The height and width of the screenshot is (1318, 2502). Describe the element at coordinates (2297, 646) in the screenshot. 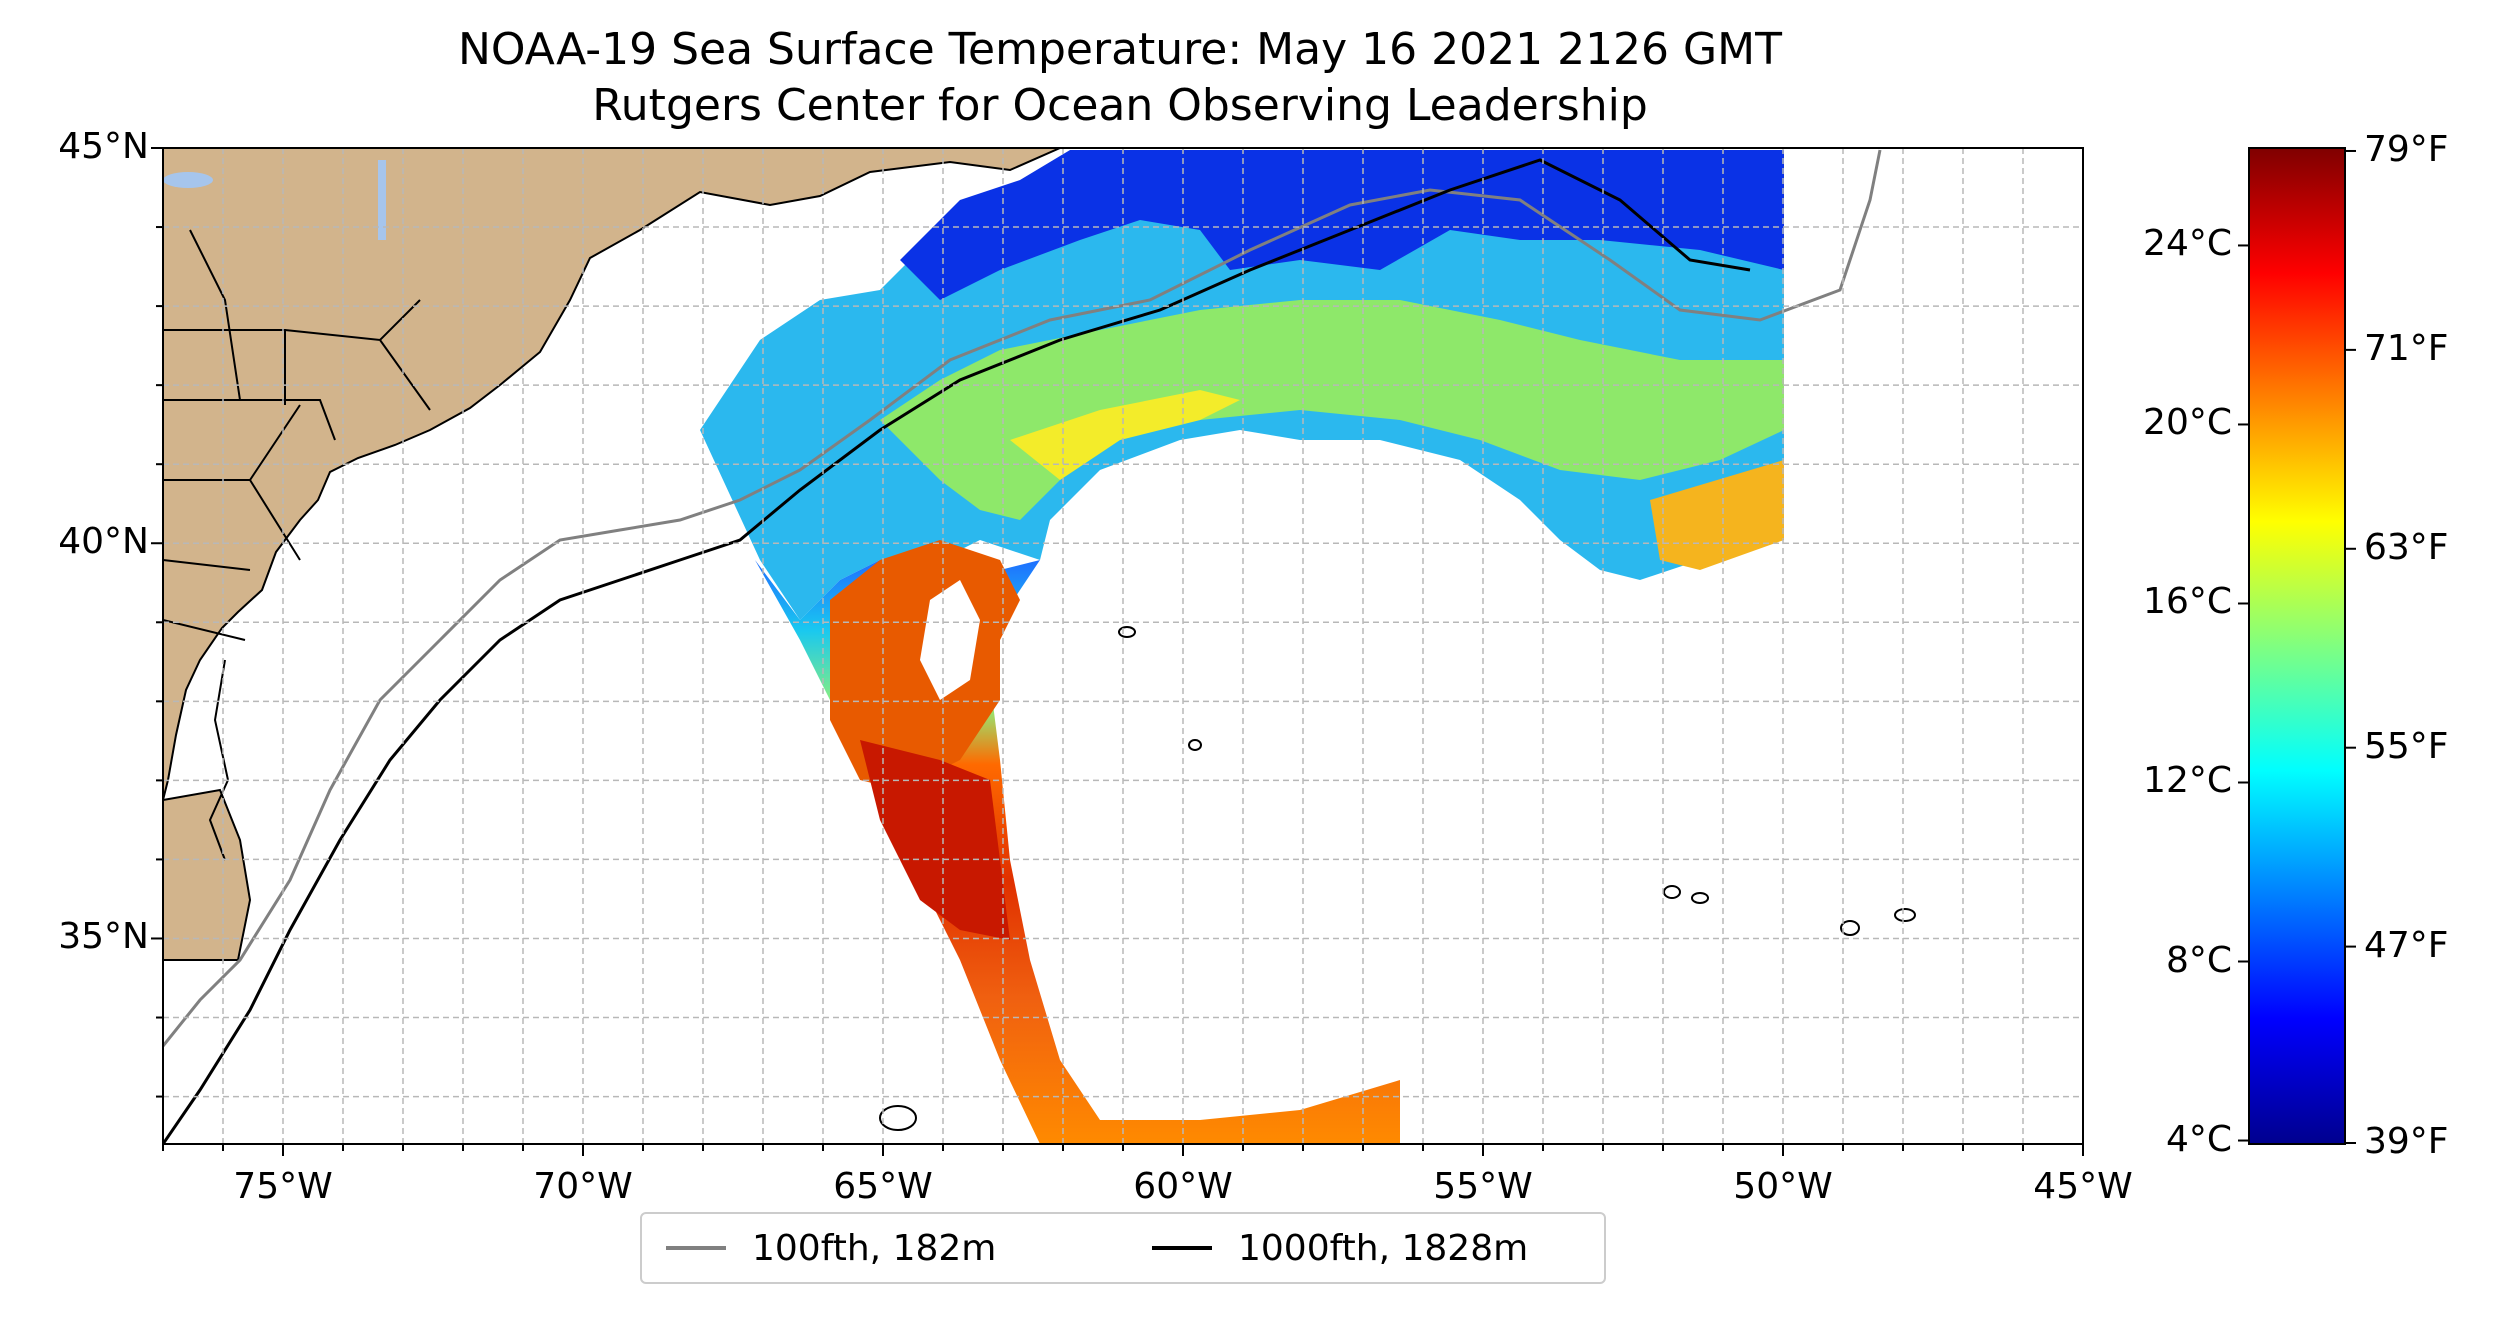

I see `colorbar` at that location.